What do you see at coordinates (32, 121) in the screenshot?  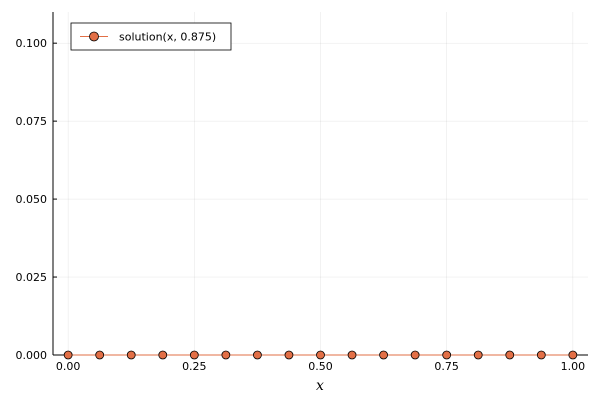 I see `y-tick-label: 0.075` at bounding box center [32, 121].